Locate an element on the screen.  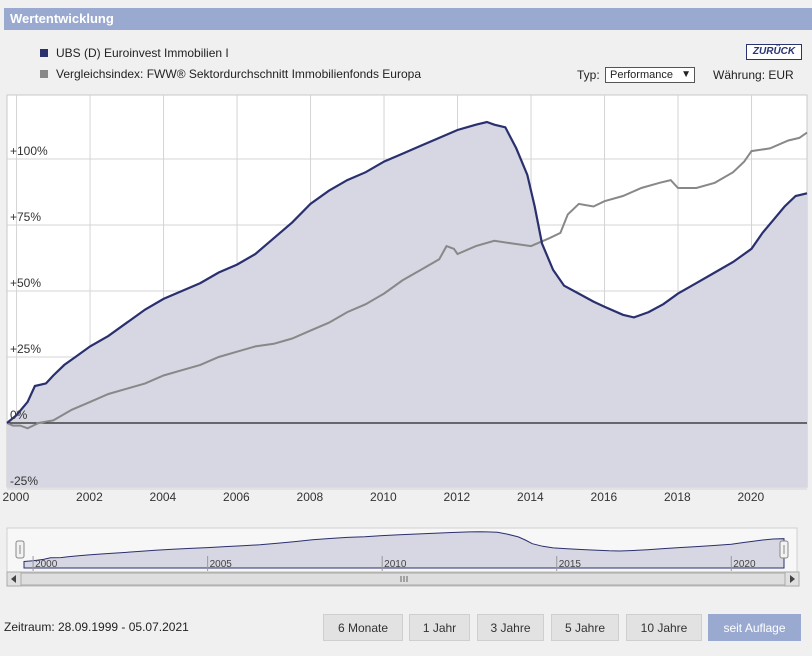
legend-swatch-index is located at coordinates (44, 74).